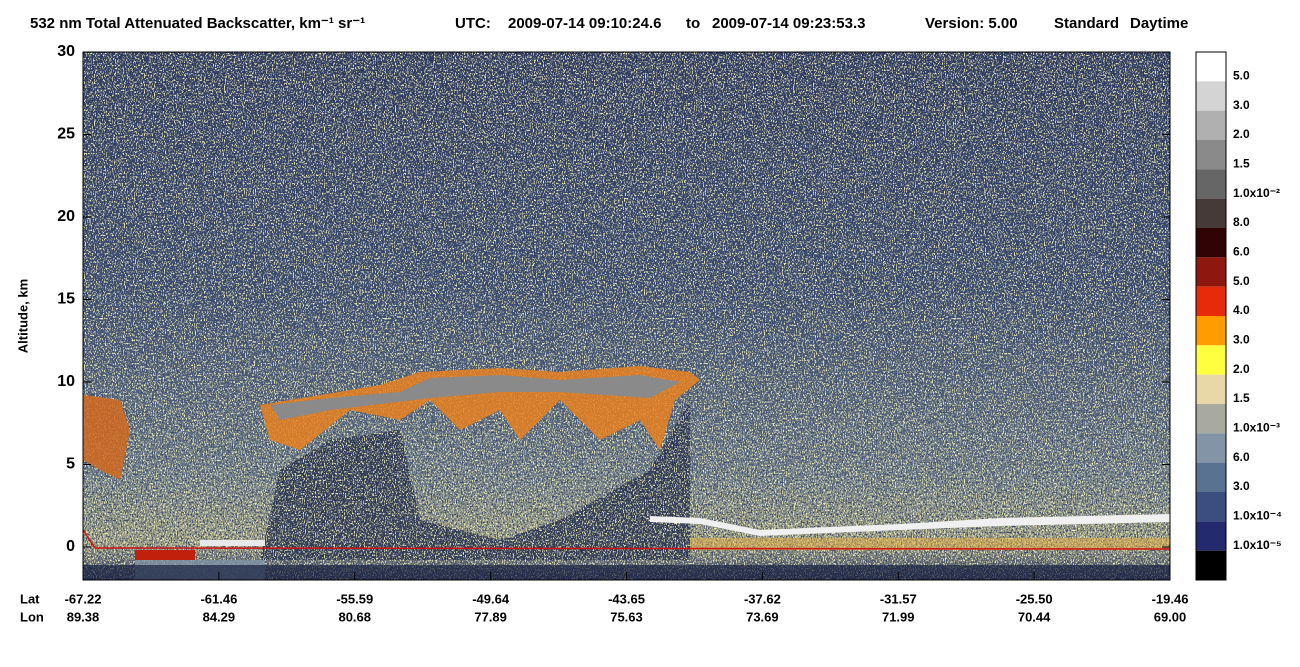 The image size is (1300, 667). I want to click on y-tick-label: 25, so click(66, 134).